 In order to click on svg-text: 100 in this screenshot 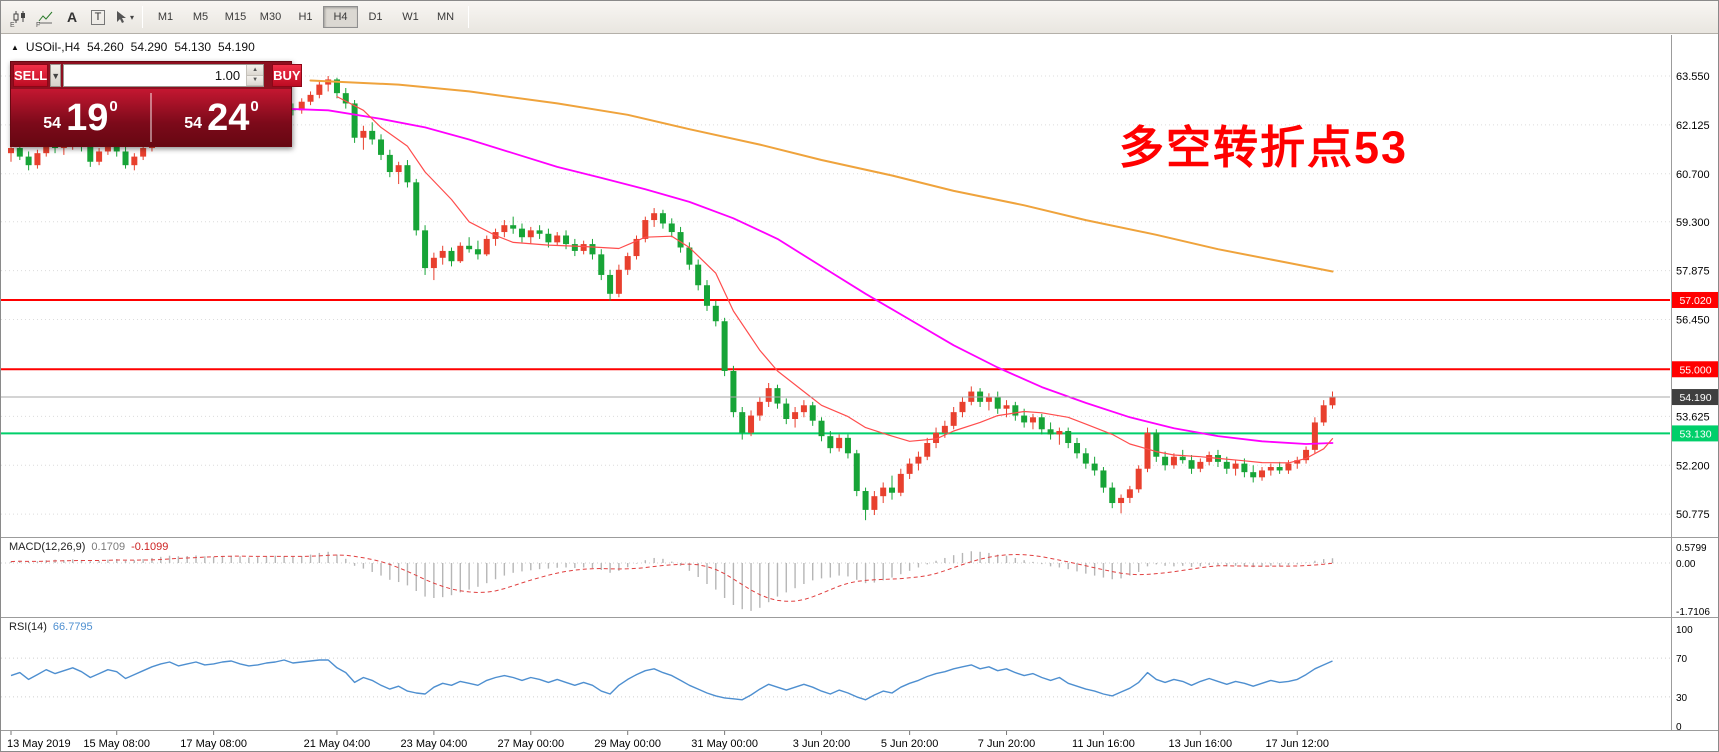, I will do `click(1684, 630)`.